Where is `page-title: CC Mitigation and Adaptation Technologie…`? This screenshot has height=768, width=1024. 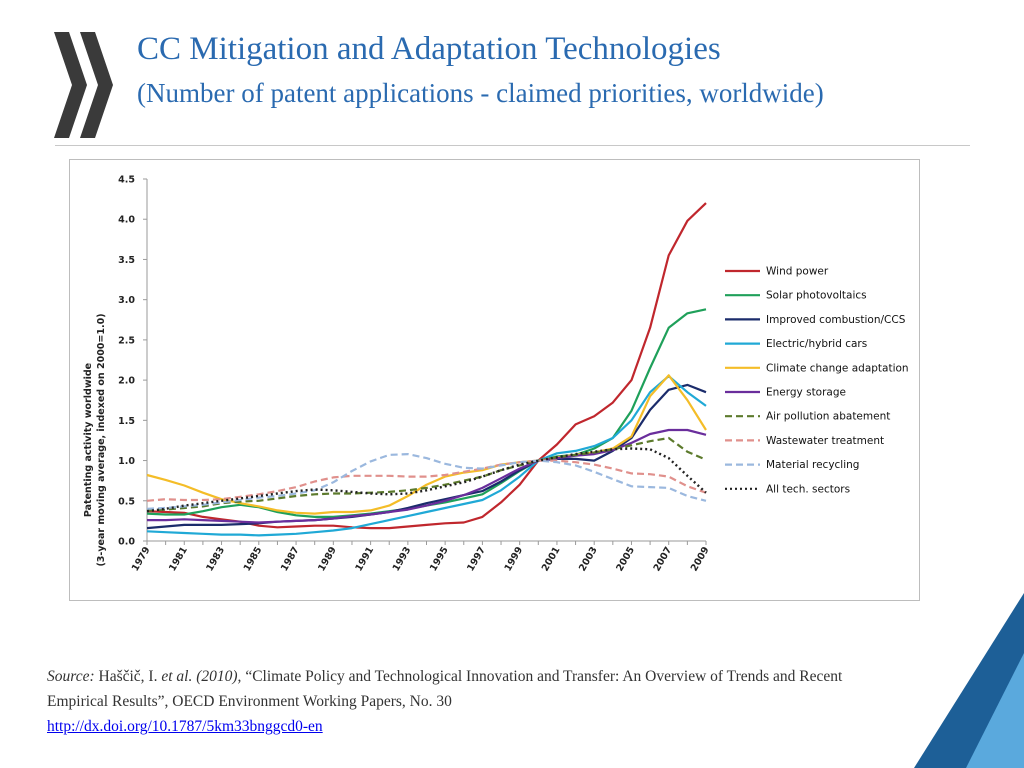 page-title: CC Mitigation and Adaptation Technologie… is located at coordinates (429, 49).